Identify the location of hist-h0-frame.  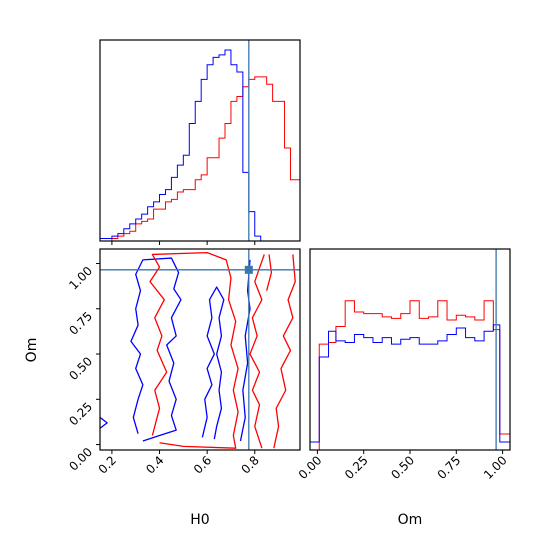
(200, 140).